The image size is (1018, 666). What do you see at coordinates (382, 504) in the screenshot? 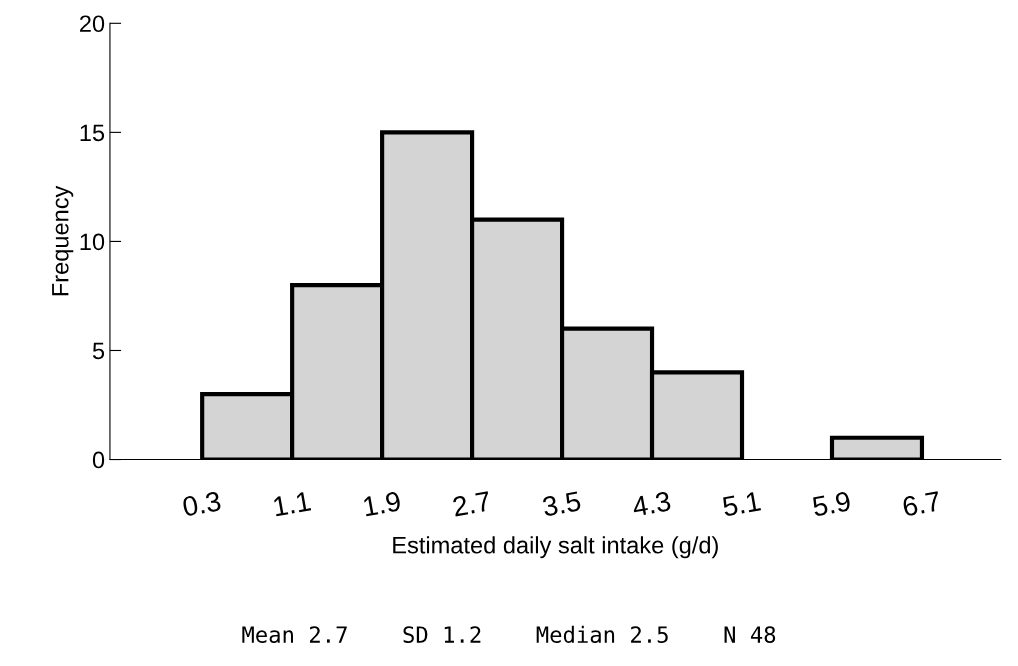
I see `x-tick-label: 1.9` at bounding box center [382, 504].